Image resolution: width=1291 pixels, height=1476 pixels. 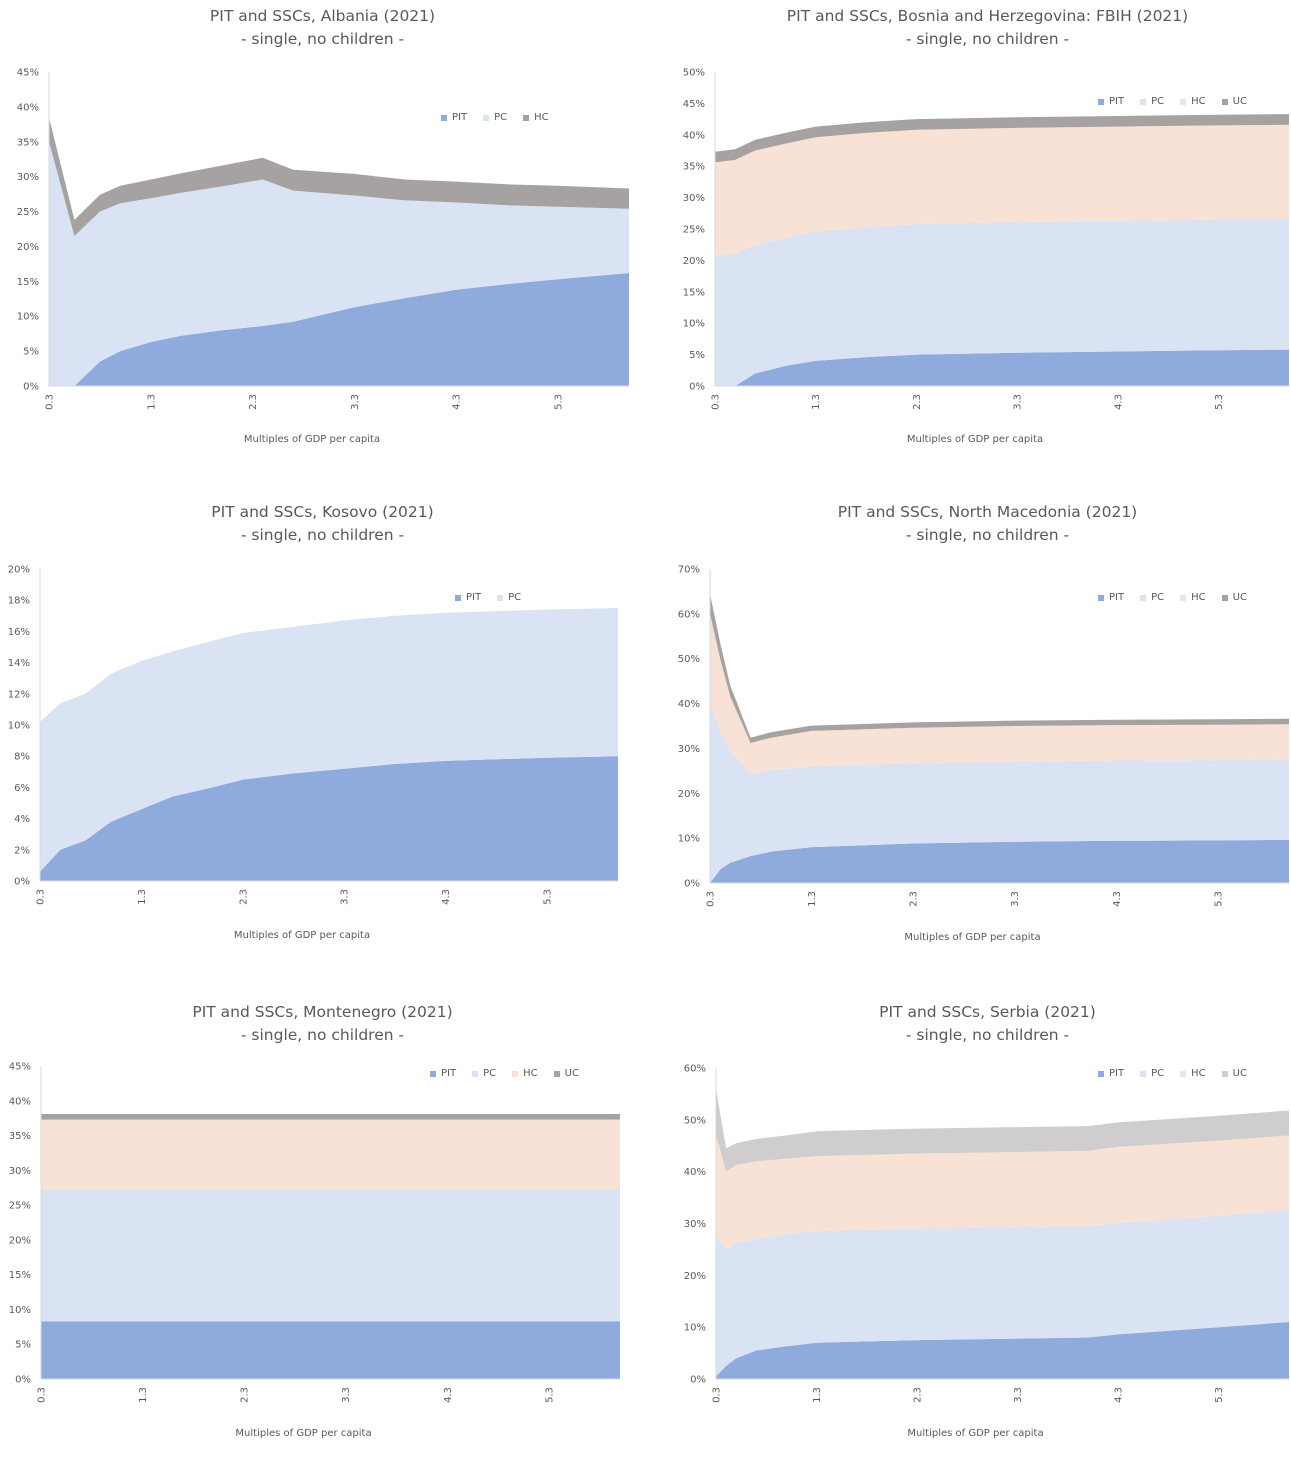 I want to click on chart-title: PIT and SSCs, Montenegro (2021), so click(x=322, y=1012).